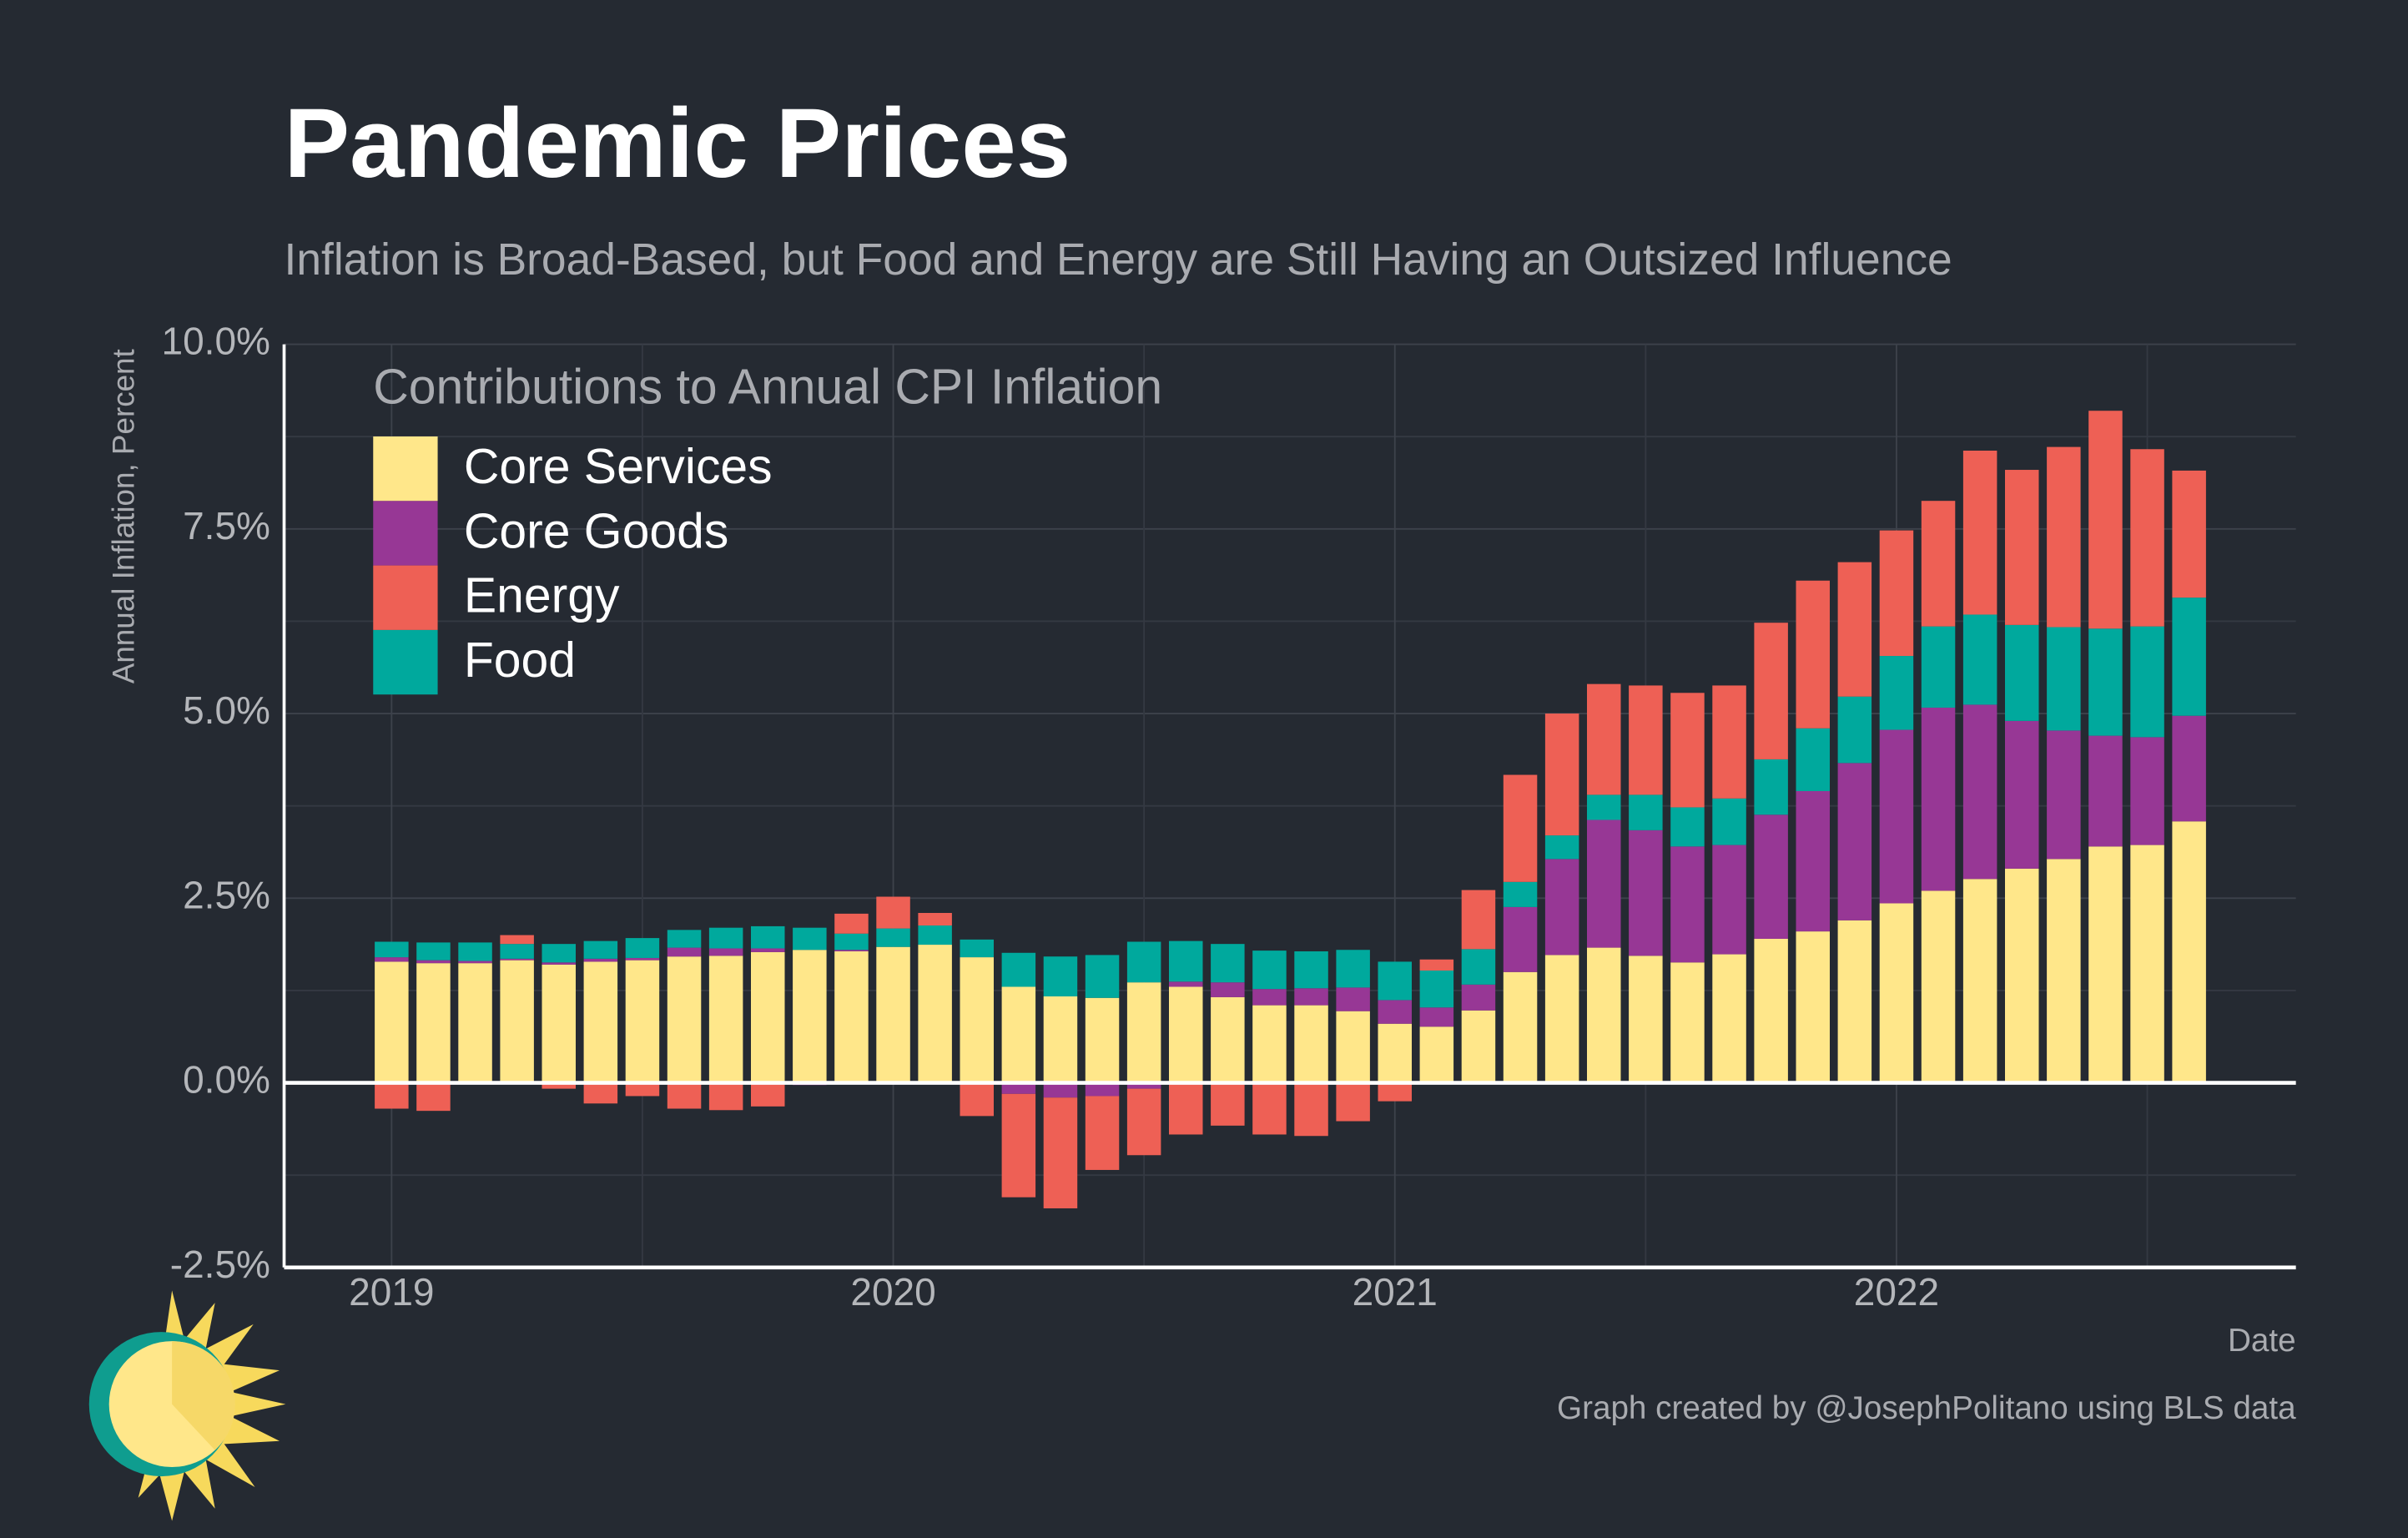 The width and height of the screenshot is (2408, 1538). Describe the element at coordinates (203, 1395) in the screenshot. I see `sun-shade` at that location.